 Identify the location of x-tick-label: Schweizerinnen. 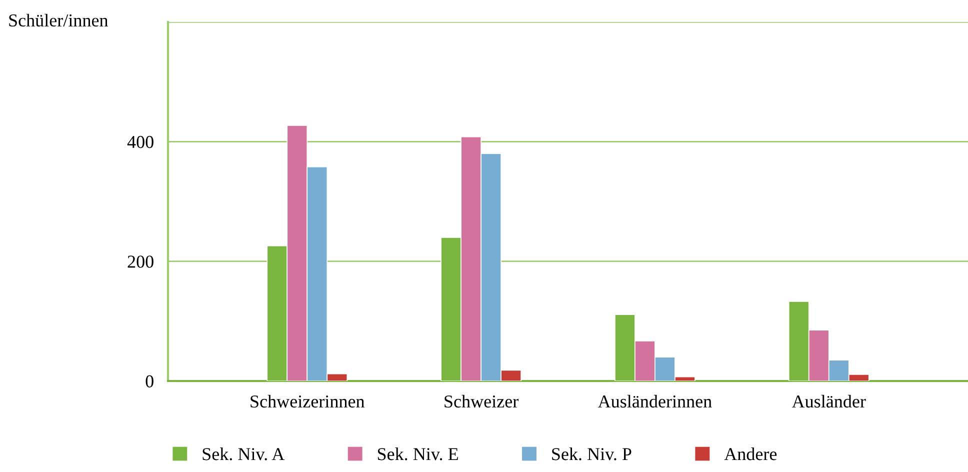
(307, 401).